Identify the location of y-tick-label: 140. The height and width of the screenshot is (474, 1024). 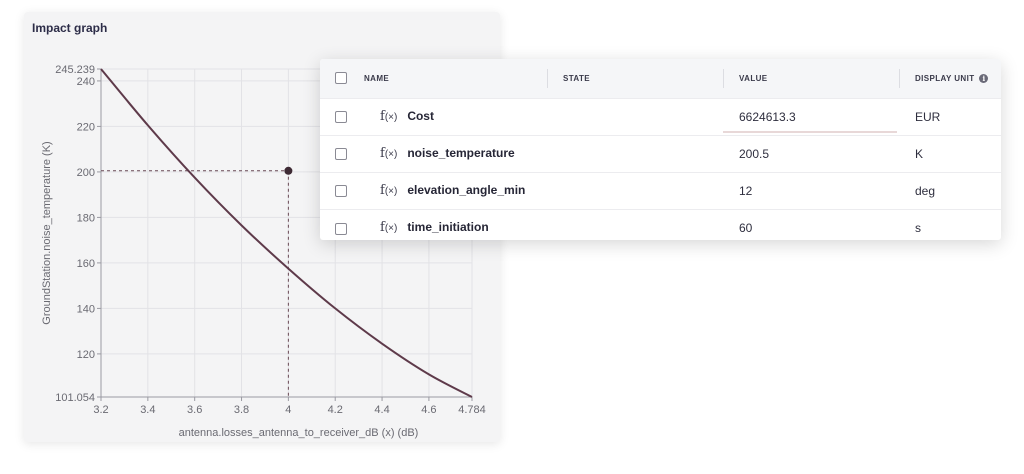
(86, 309).